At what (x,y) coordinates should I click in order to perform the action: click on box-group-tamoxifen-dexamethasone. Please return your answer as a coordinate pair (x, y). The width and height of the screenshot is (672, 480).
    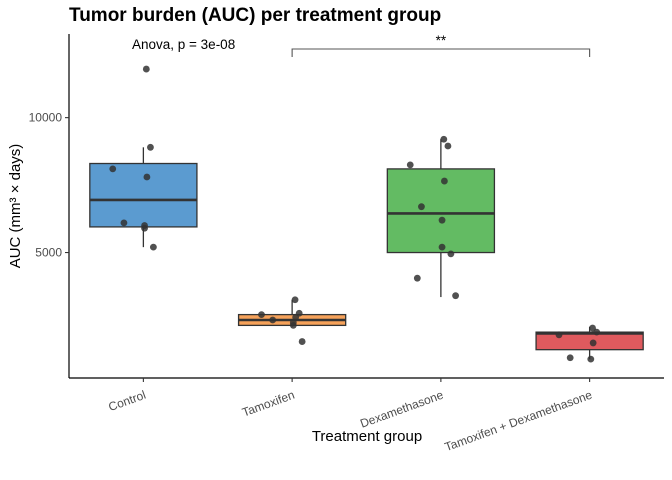
    Looking at the image, I should click on (589, 343).